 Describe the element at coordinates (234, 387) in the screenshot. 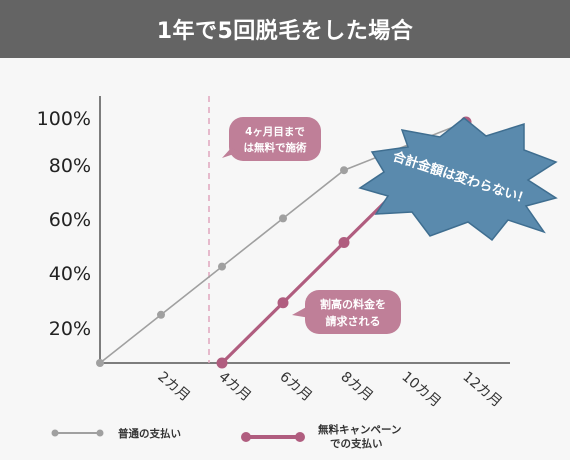

I see `x-tick-label: 4カ月` at that location.